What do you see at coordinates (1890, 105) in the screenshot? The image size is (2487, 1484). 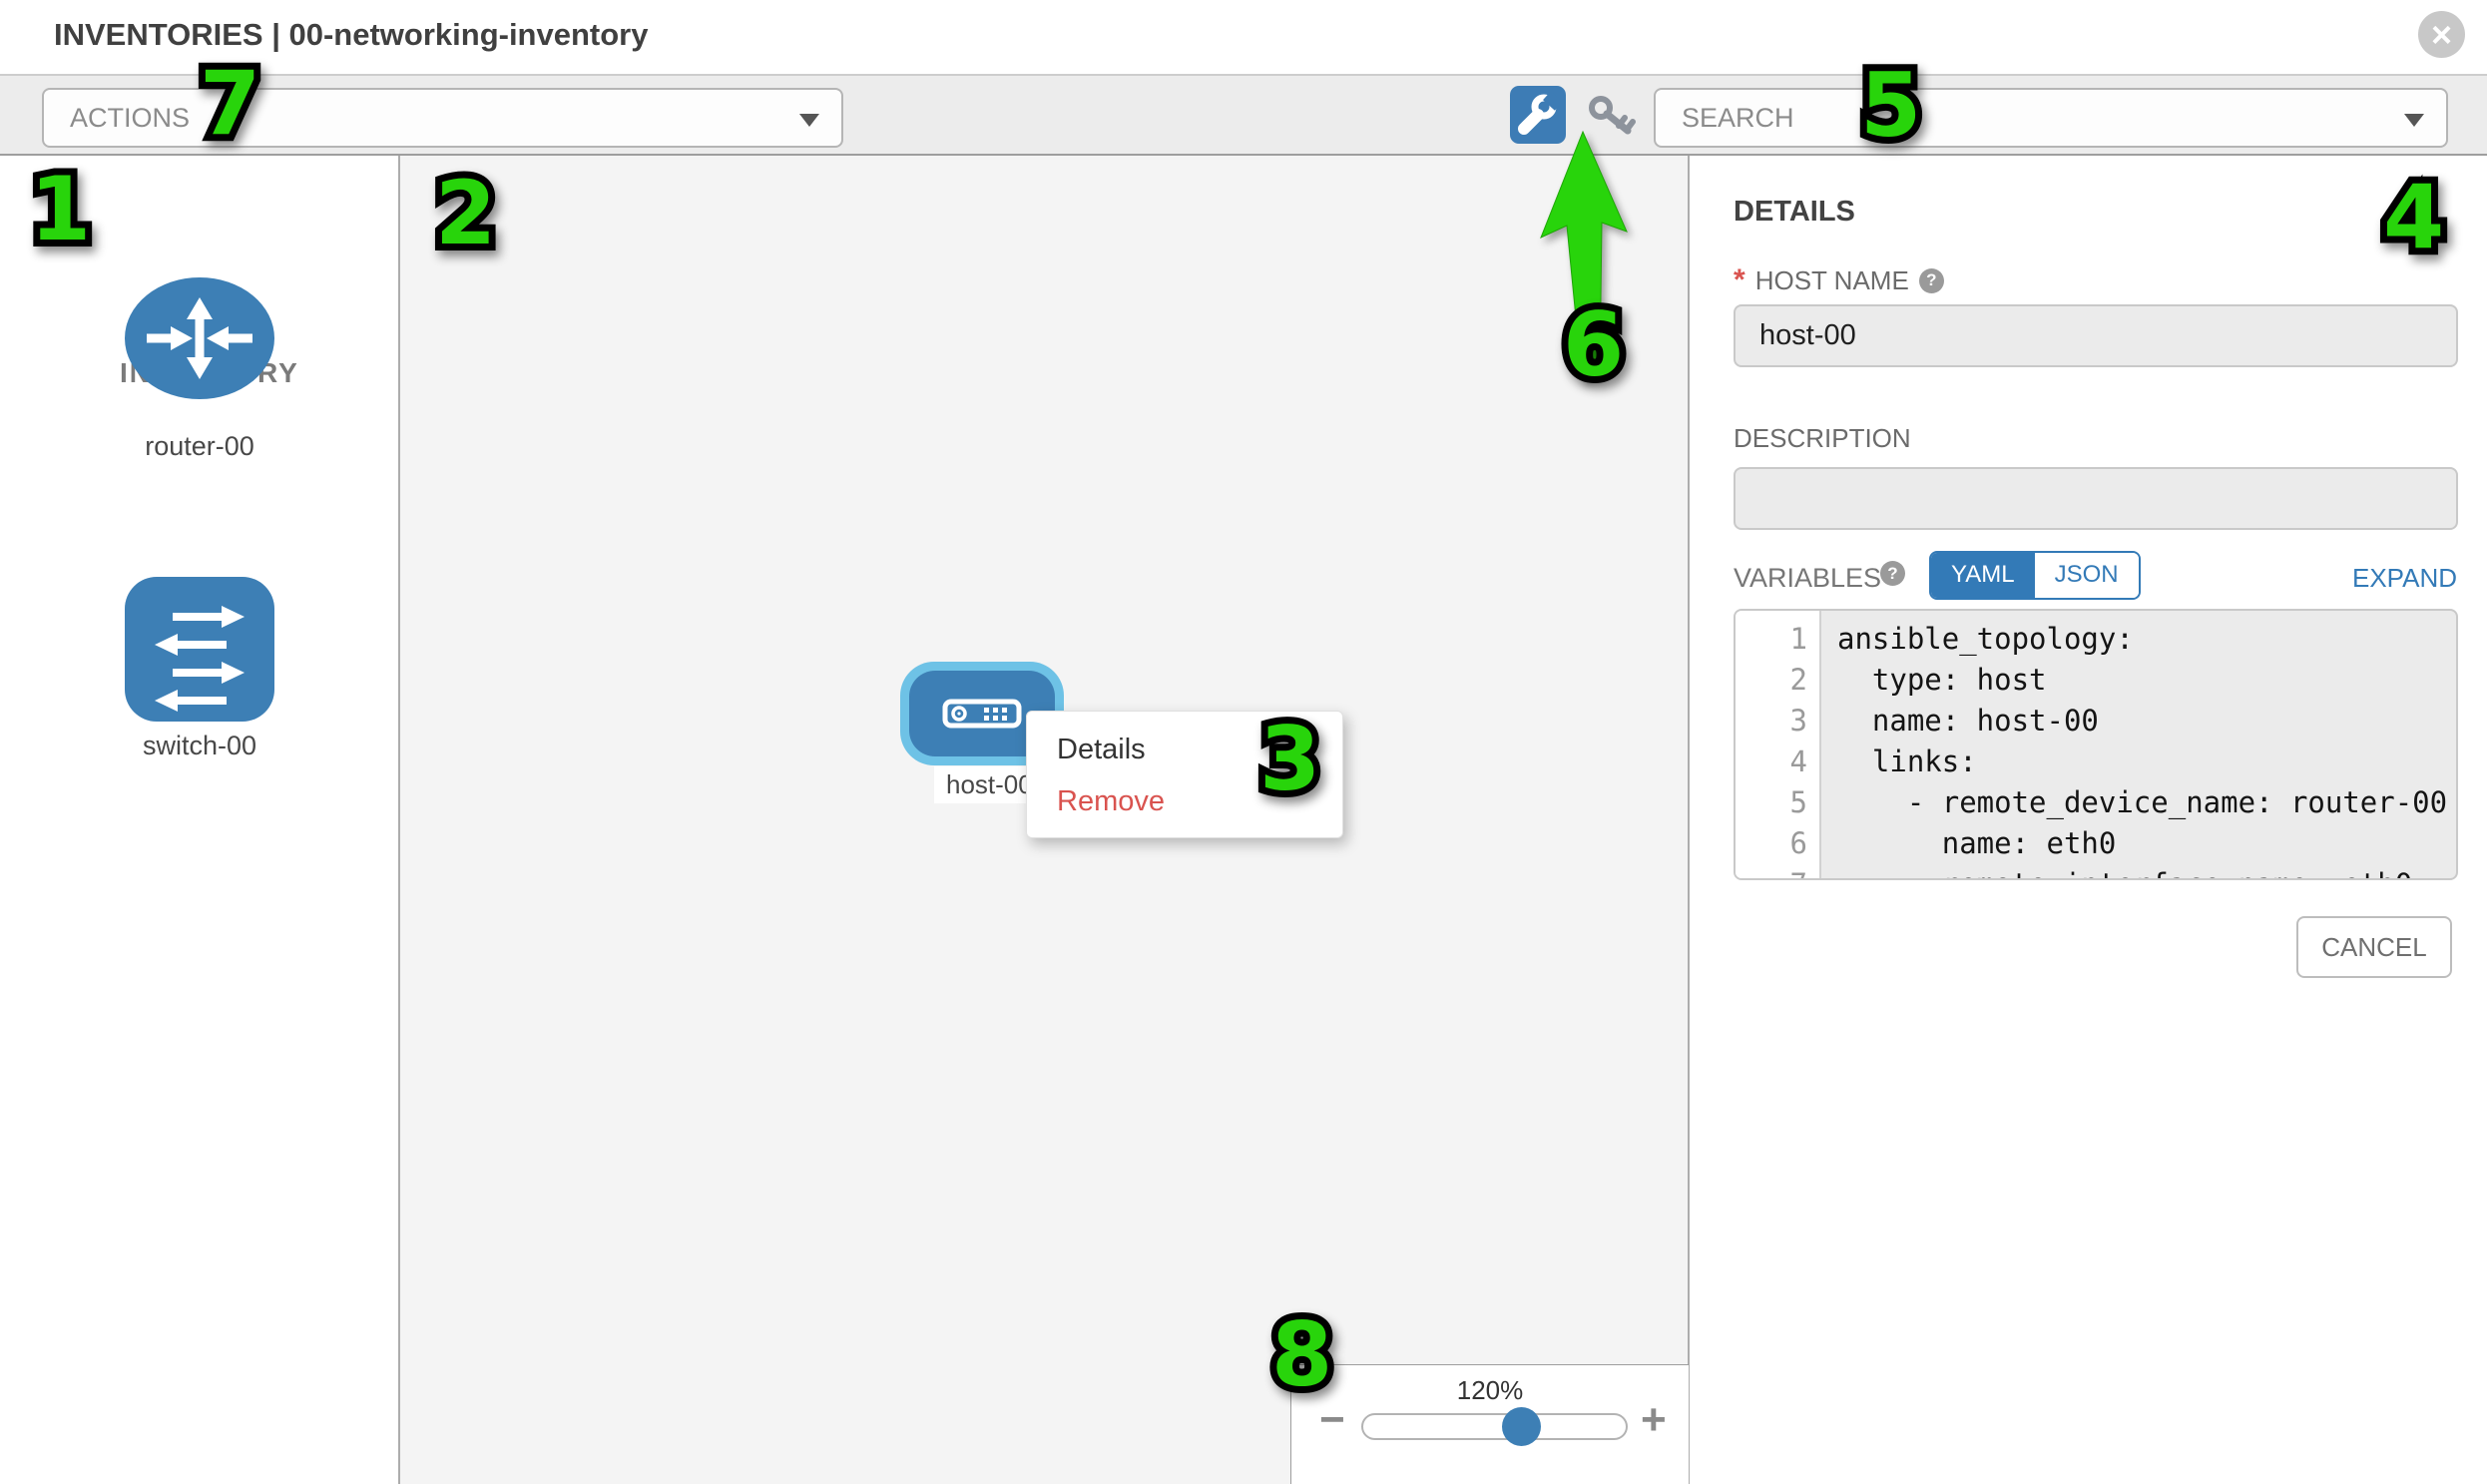 I see `annotation-5: 5 5` at bounding box center [1890, 105].